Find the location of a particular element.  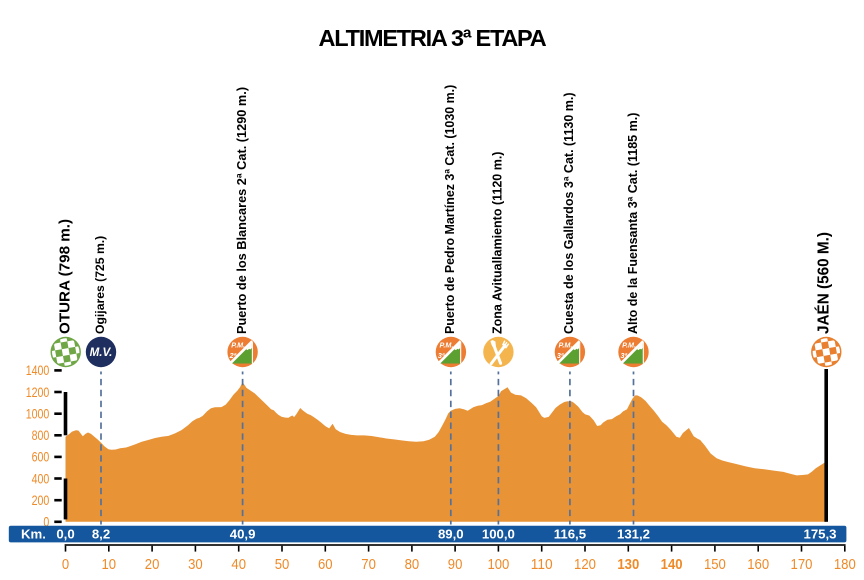

svg-text: 110 is located at coordinates (542, 565).